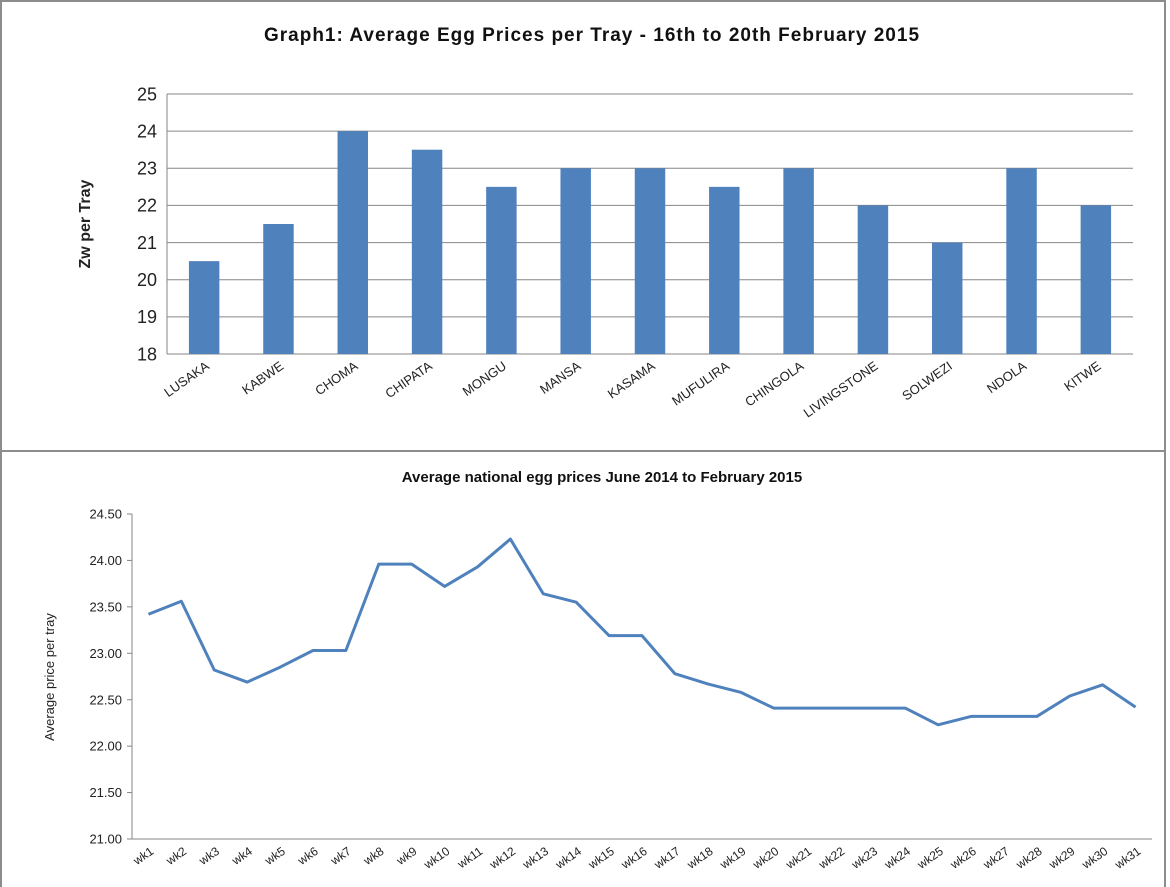 The width and height of the screenshot is (1170, 887). I want to click on x-tick-label: wk31, so click(1127, 858).